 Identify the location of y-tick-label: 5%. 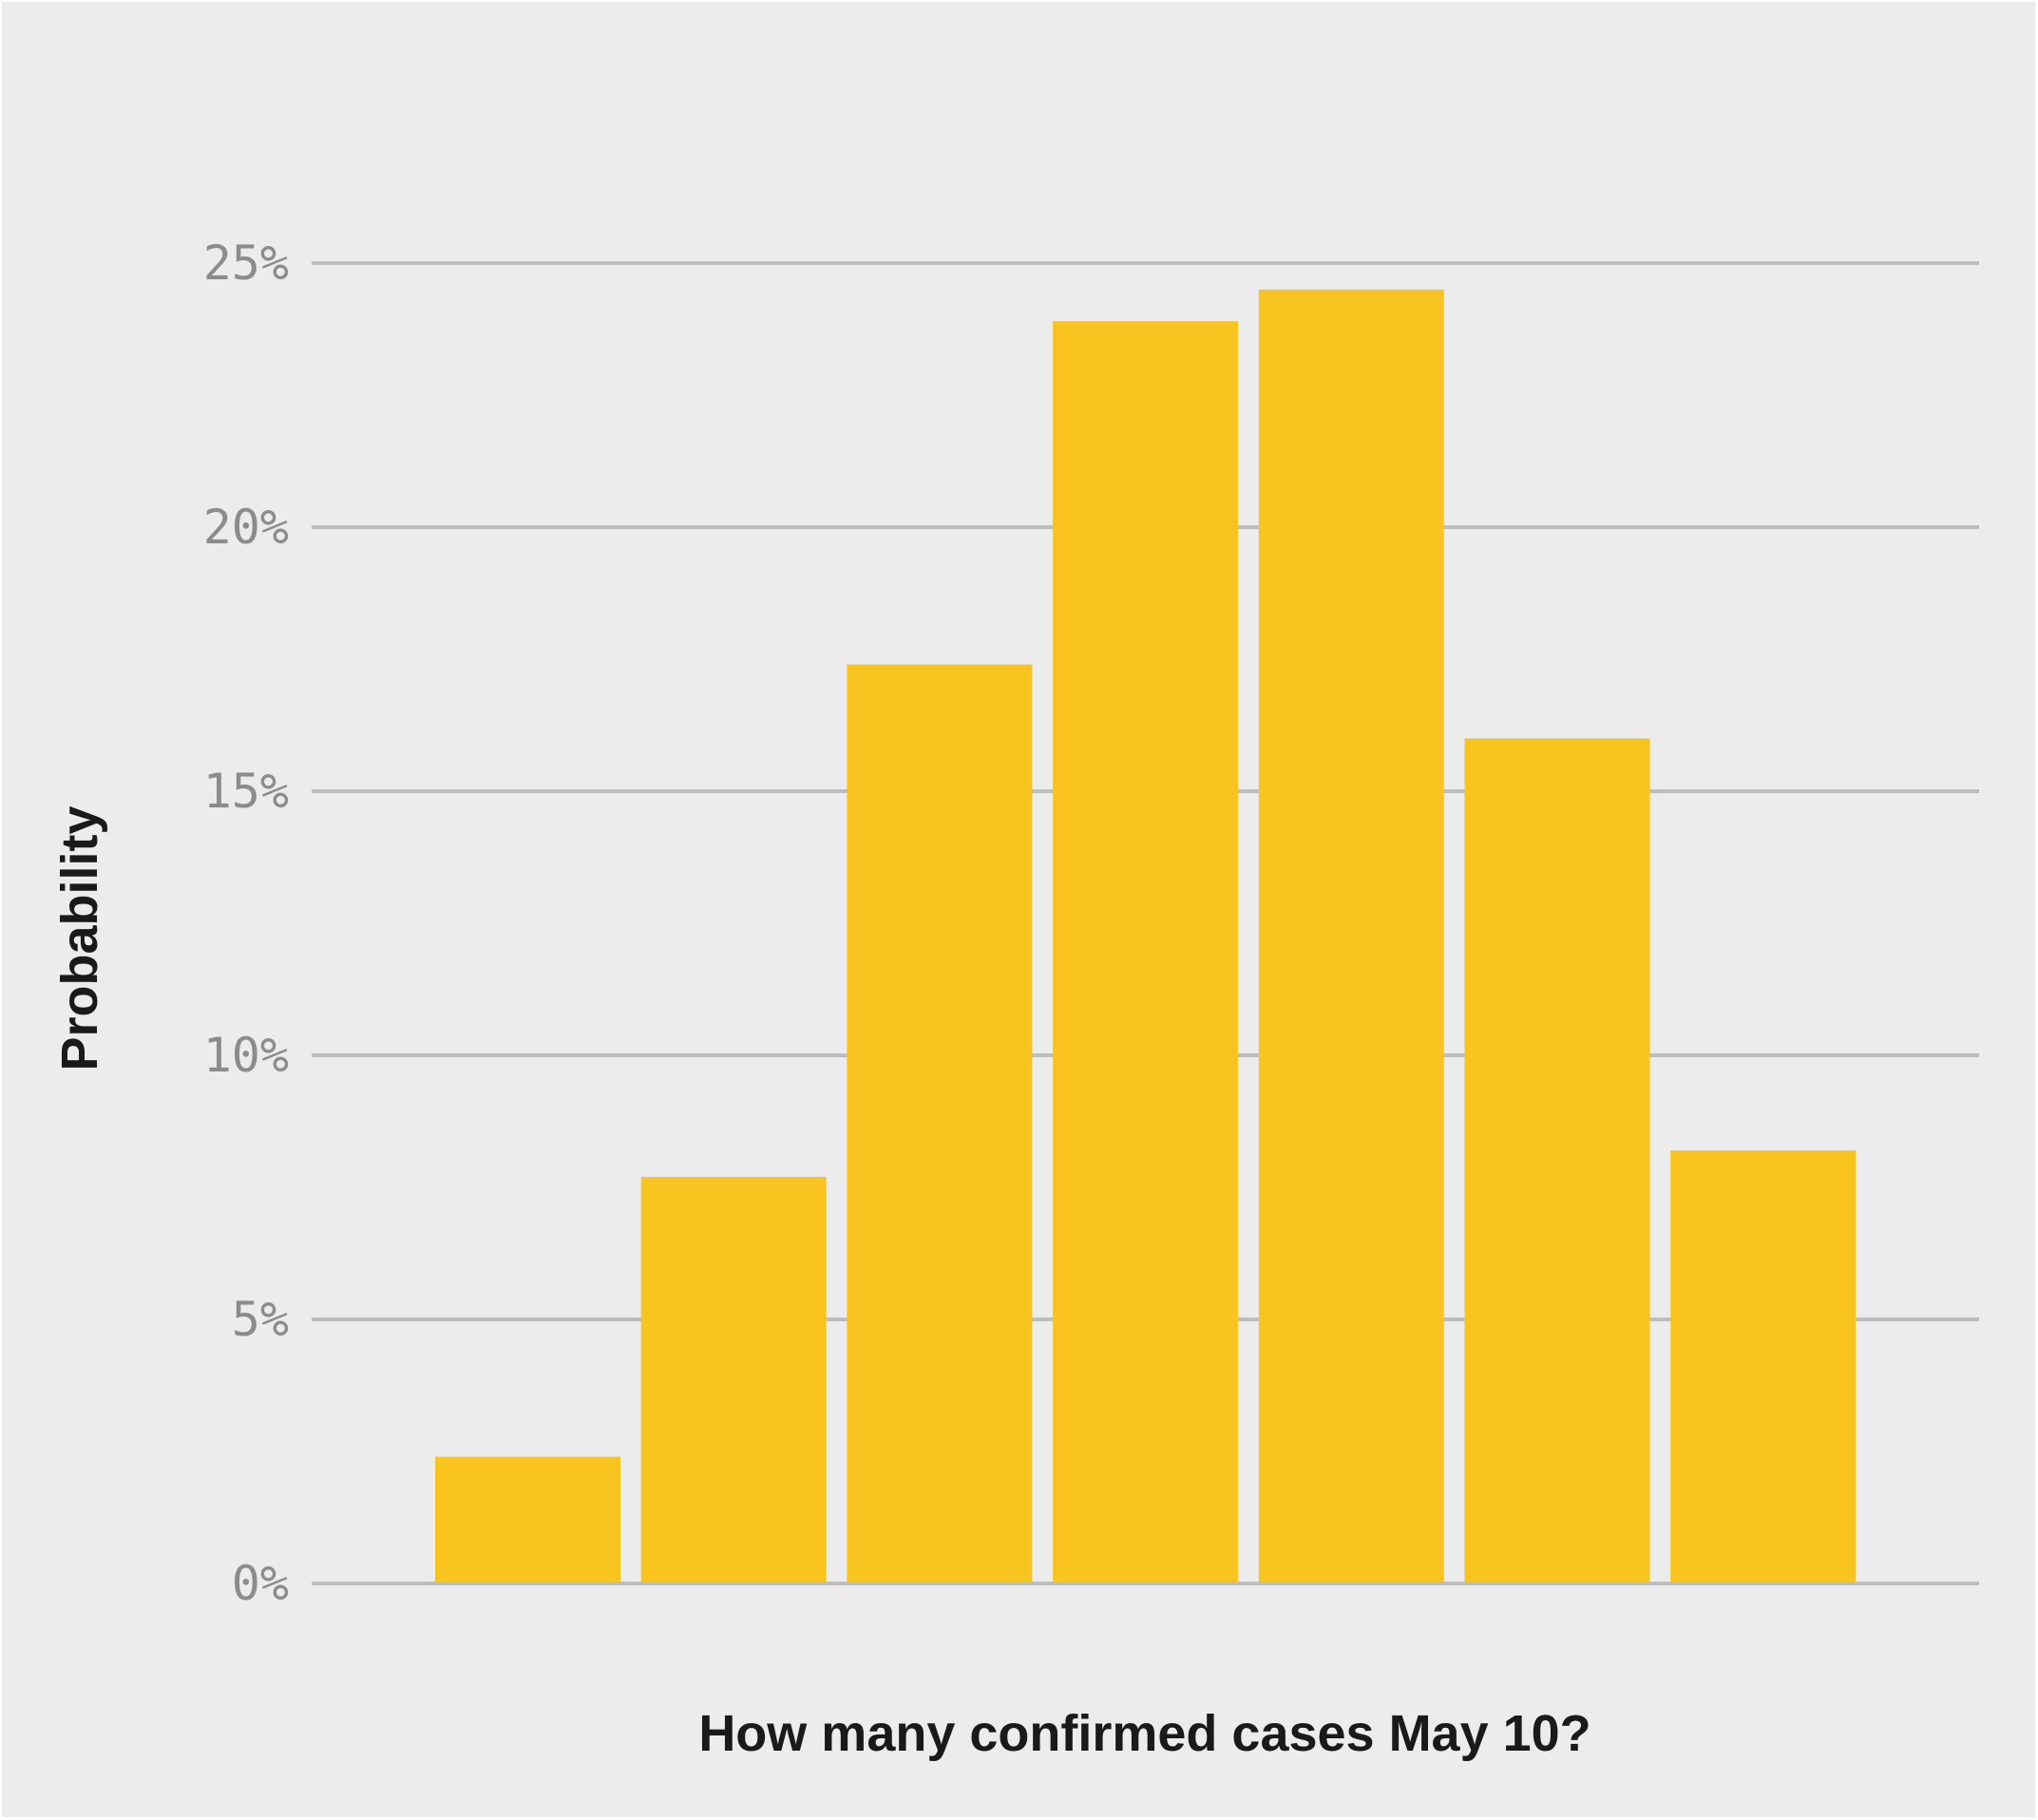
(260, 1319).